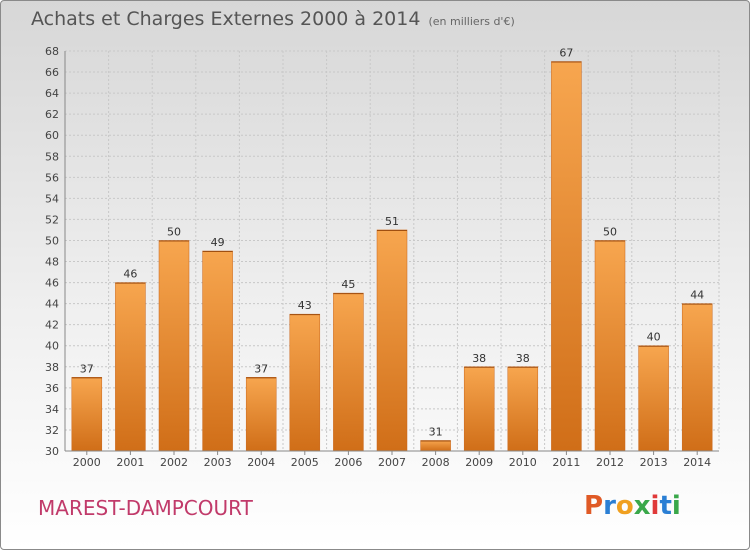  I want to click on bar-value-label: 46, so click(130, 274).